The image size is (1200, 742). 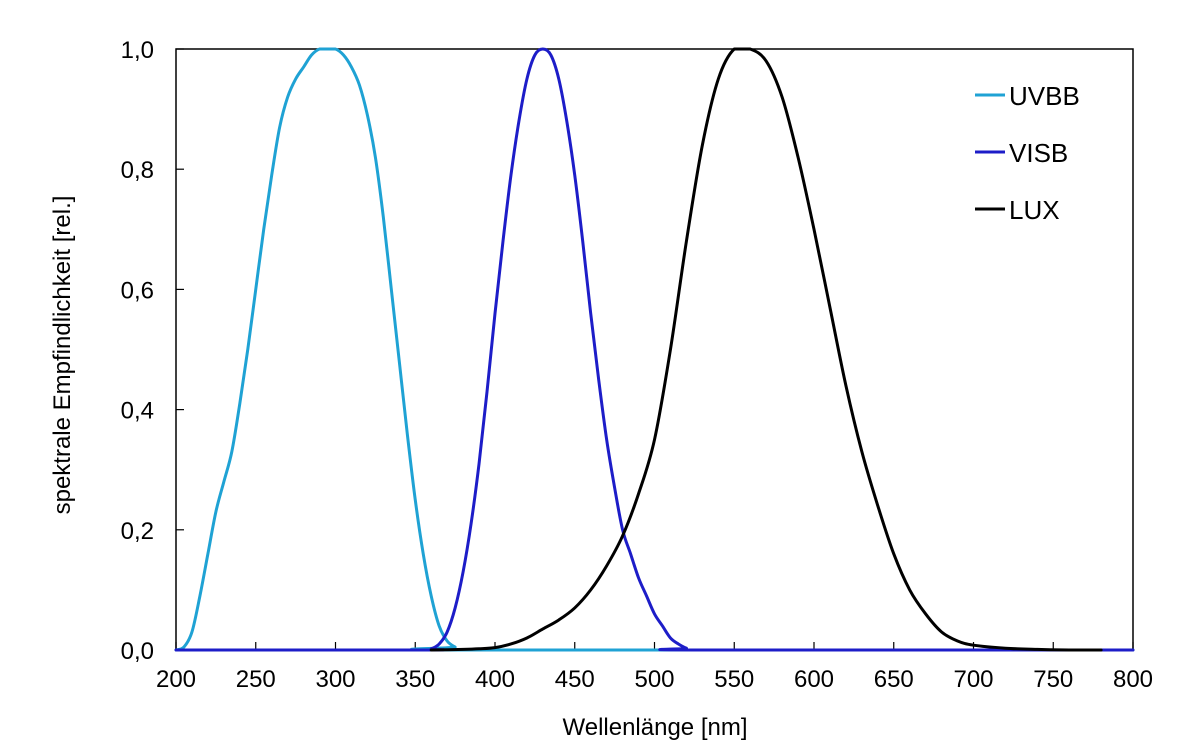 I want to click on legend-label-lux: LUX, so click(x=1034, y=210).